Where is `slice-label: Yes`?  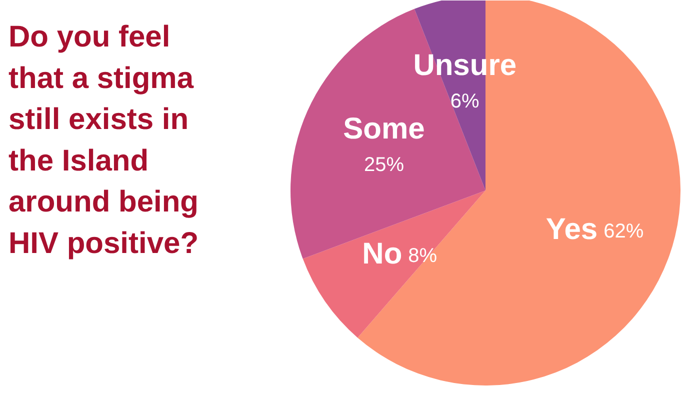
slice-label: Yes is located at coordinates (572, 229).